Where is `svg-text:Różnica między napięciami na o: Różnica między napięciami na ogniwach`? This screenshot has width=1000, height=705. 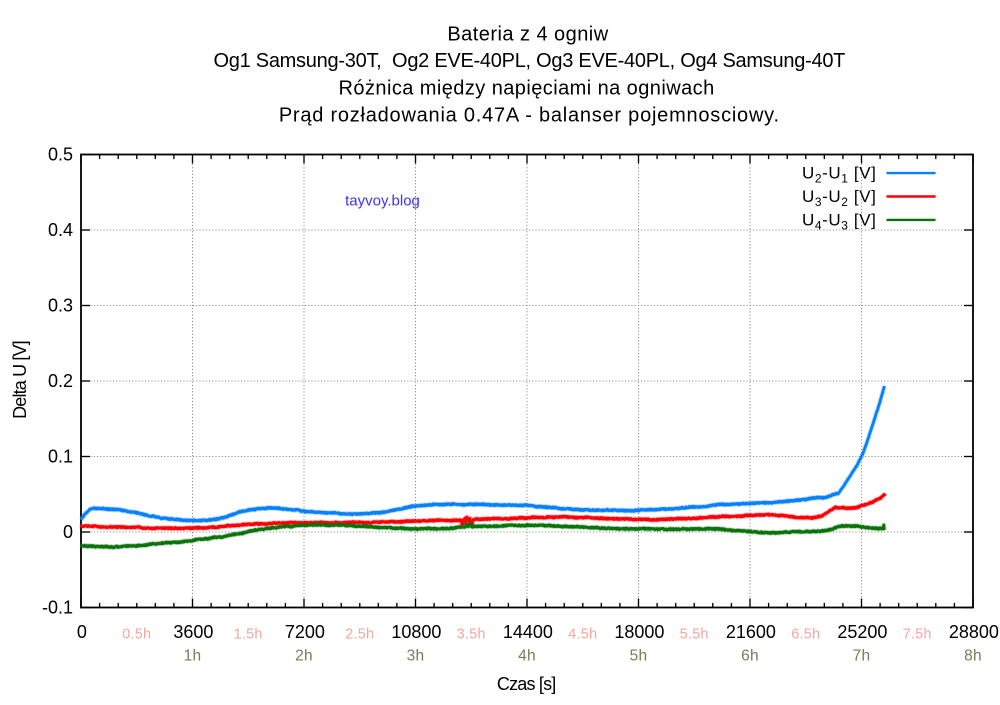
svg-text:Różnica między napięciami na o: Różnica między napięciami na ogniwach is located at coordinates (527, 88).